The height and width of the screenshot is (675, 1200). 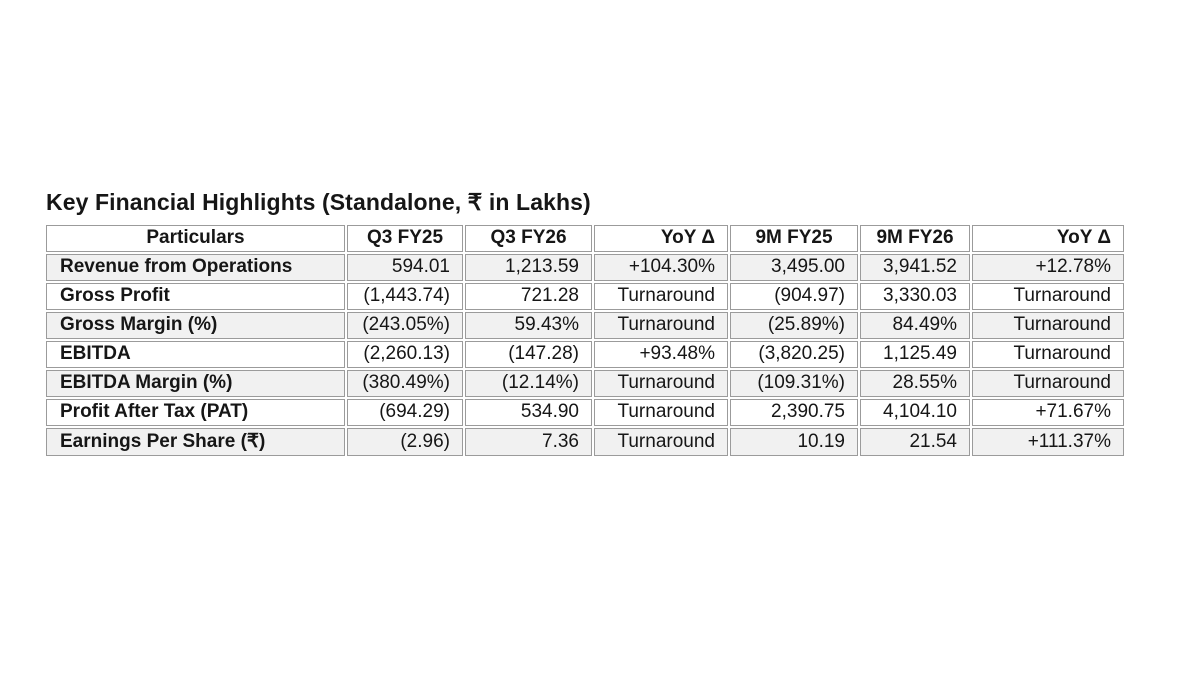 I want to click on value-cell: 3,330.03, so click(x=915, y=296).